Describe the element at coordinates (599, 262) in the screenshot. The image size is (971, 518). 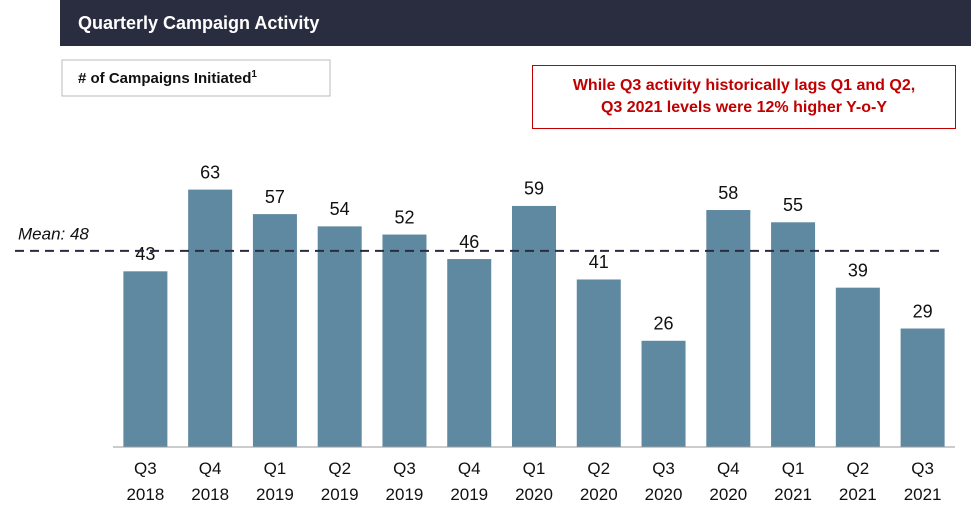
I see `data-label: 41` at that location.